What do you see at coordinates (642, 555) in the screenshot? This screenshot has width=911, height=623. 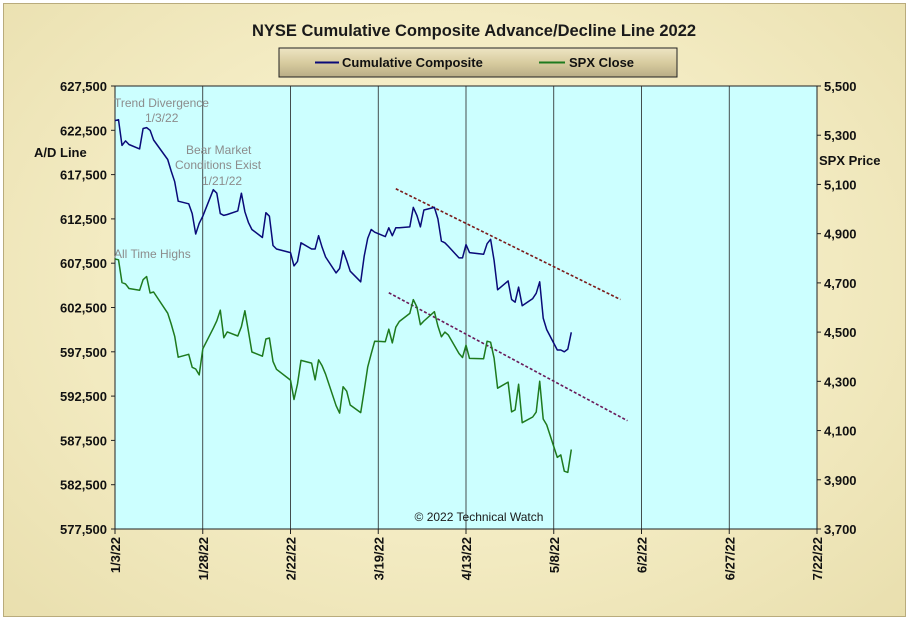 I see `x-tick-label: 6/2/22` at bounding box center [642, 555].